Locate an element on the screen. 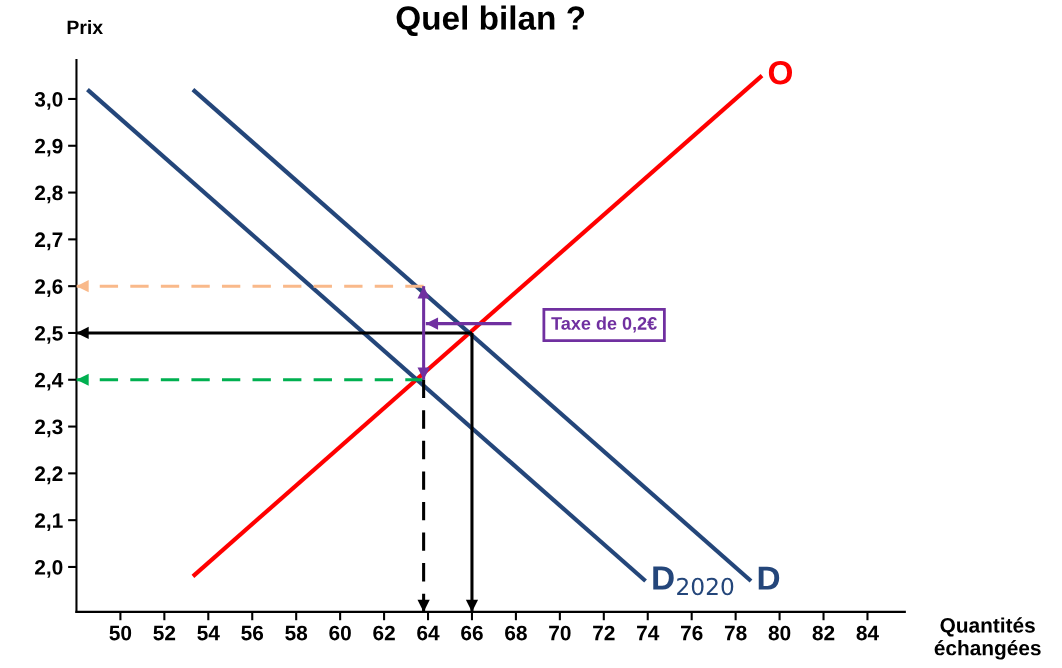 The height and width of the screenshot is (668, 1062). y-tick-label: 2,4 is located at coordinates (49, 381).